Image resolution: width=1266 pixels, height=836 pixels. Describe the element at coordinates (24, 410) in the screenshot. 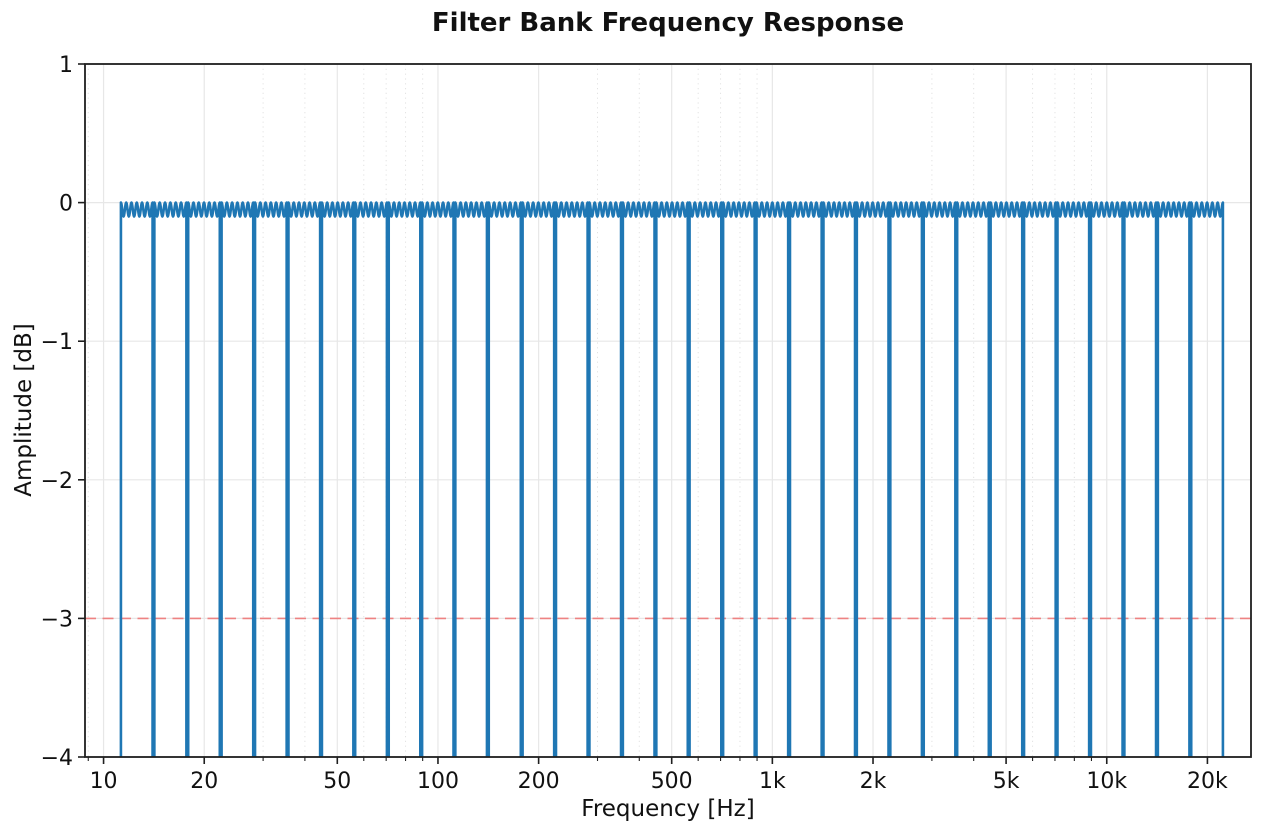

I see `y-axis-label: Amplitude [dB]` at that location.